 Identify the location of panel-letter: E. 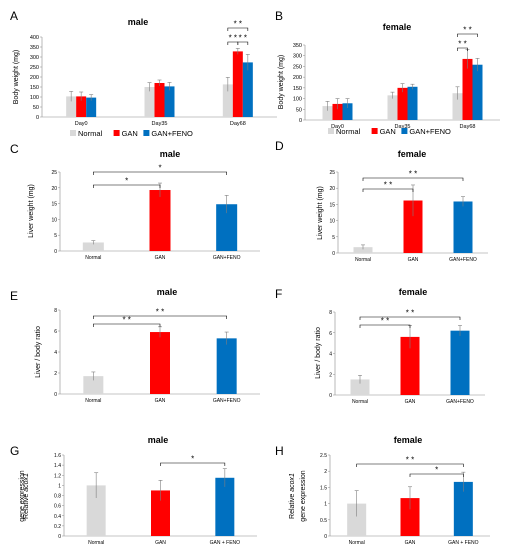
(14, 296).